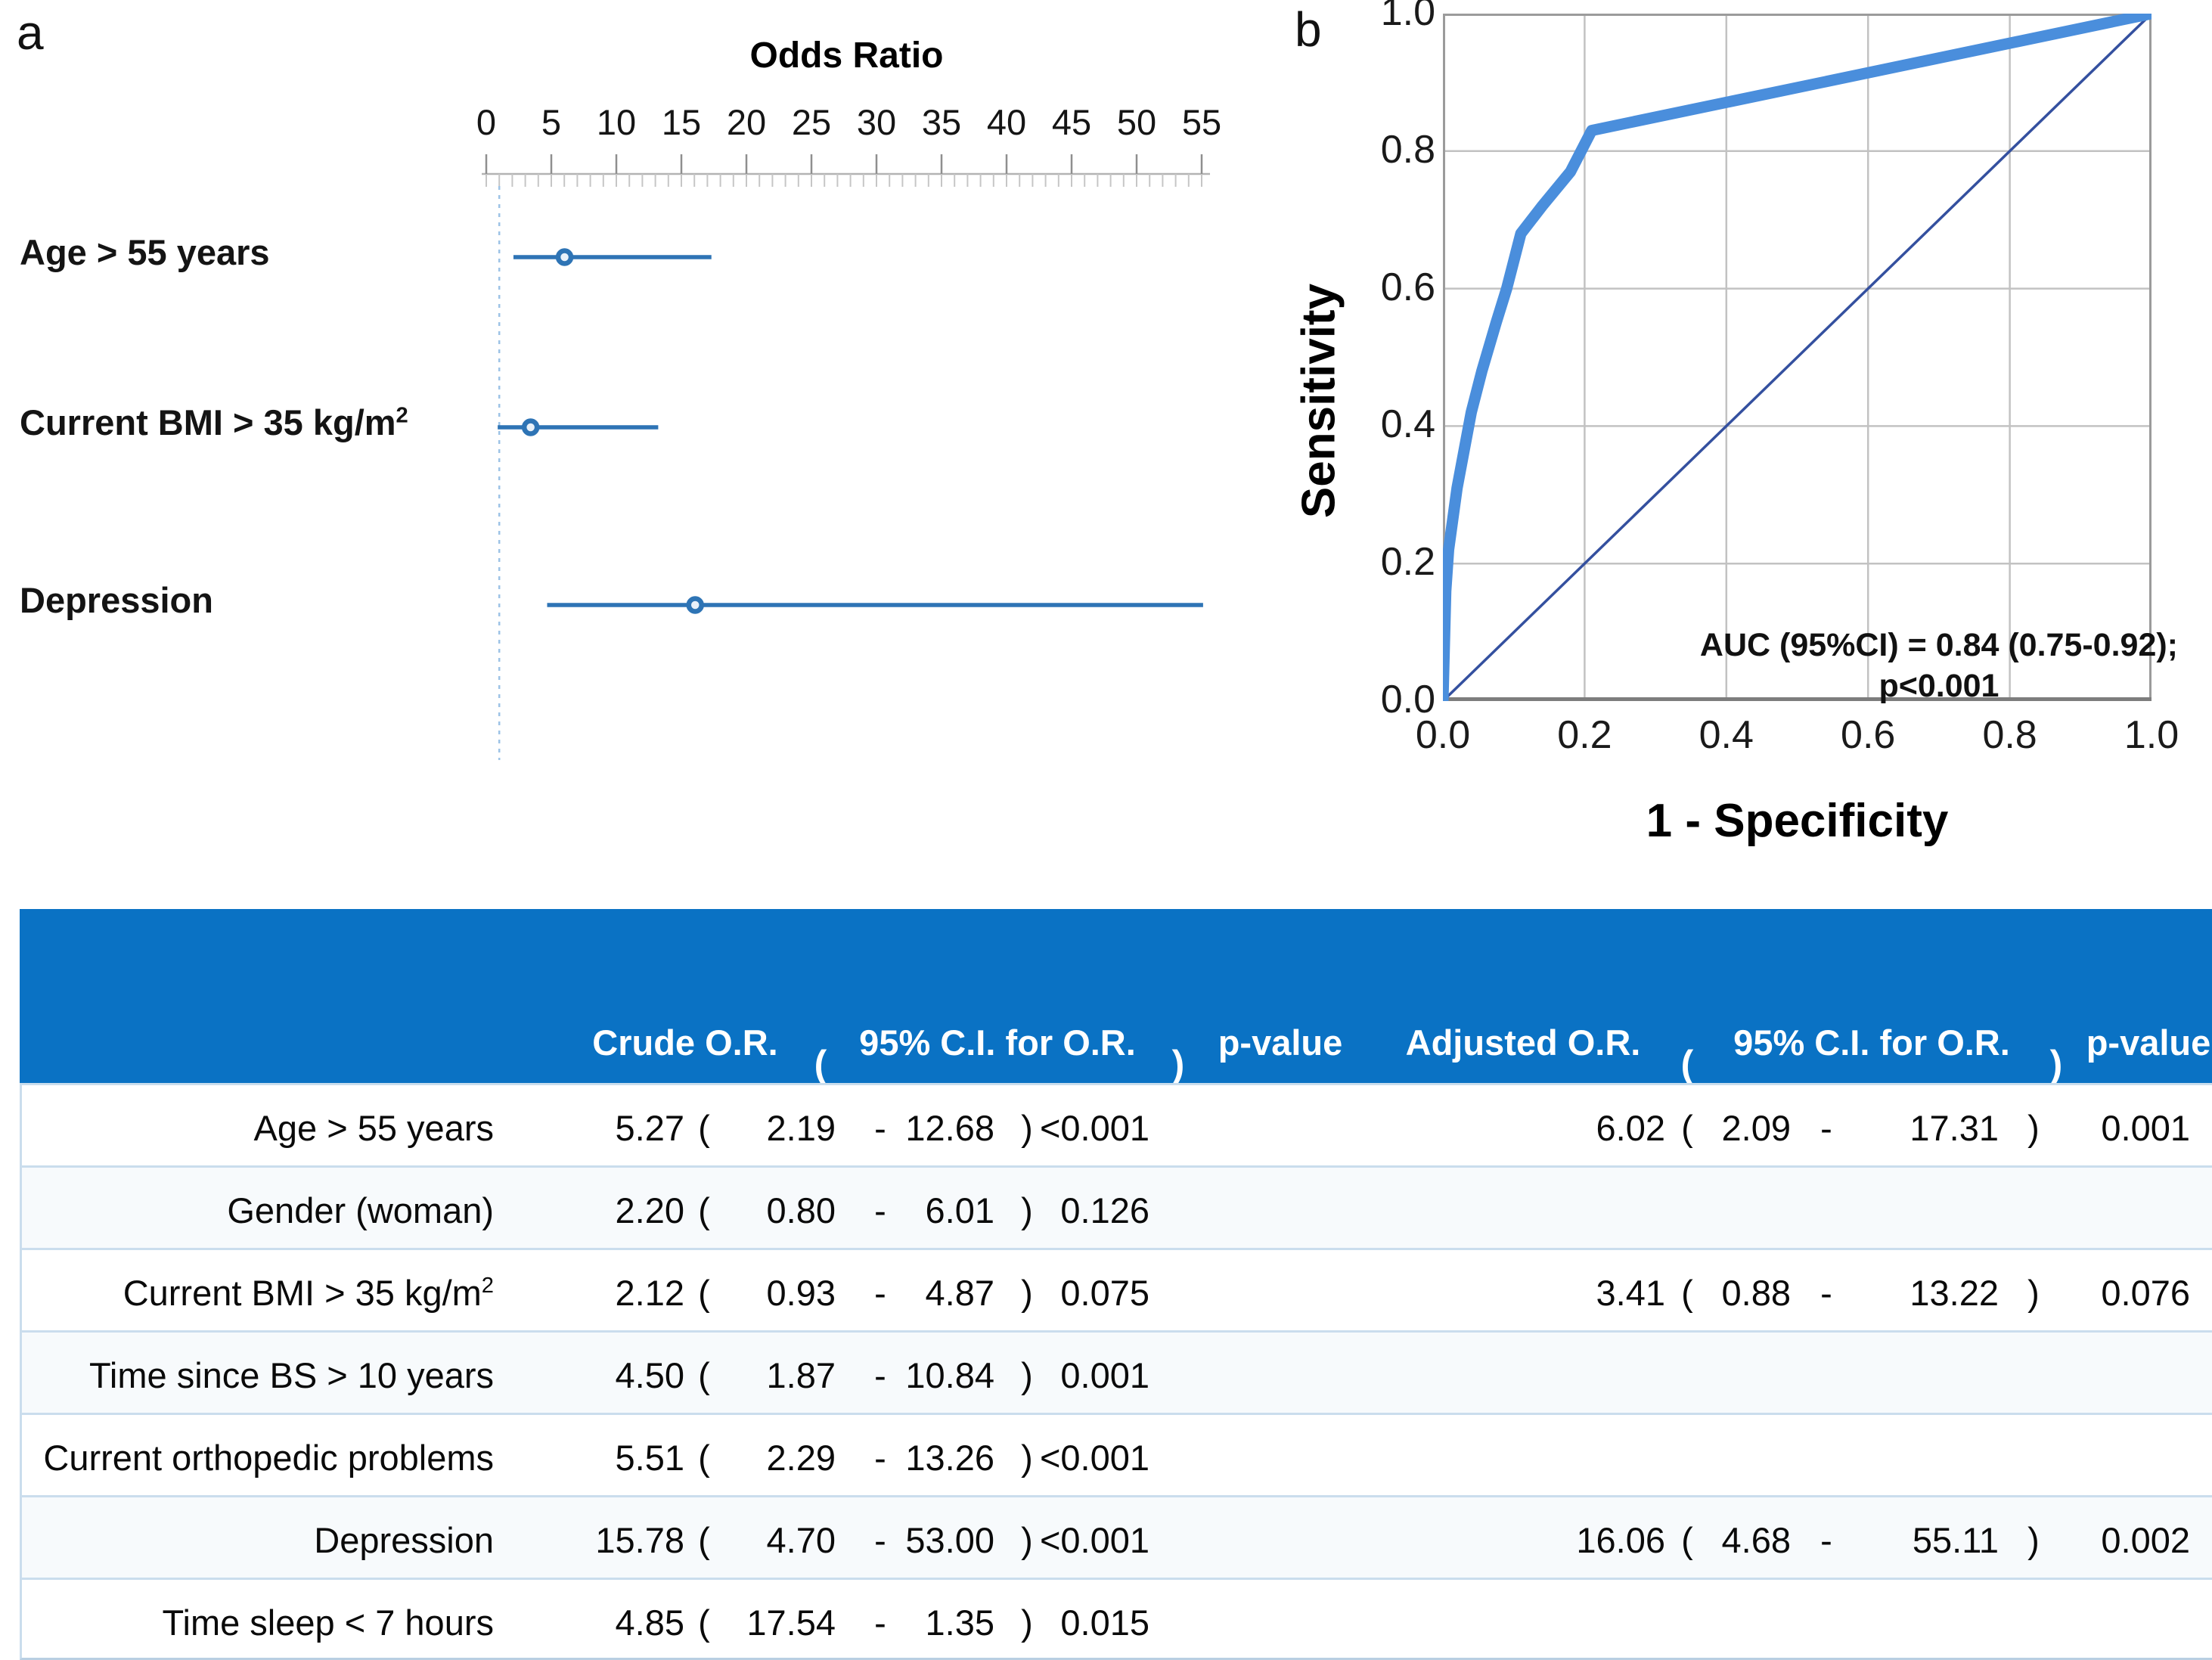 This screenshot has width=2212, height=1660. I want to click on cell-ci-high: 1.35, so click(960, 1623).